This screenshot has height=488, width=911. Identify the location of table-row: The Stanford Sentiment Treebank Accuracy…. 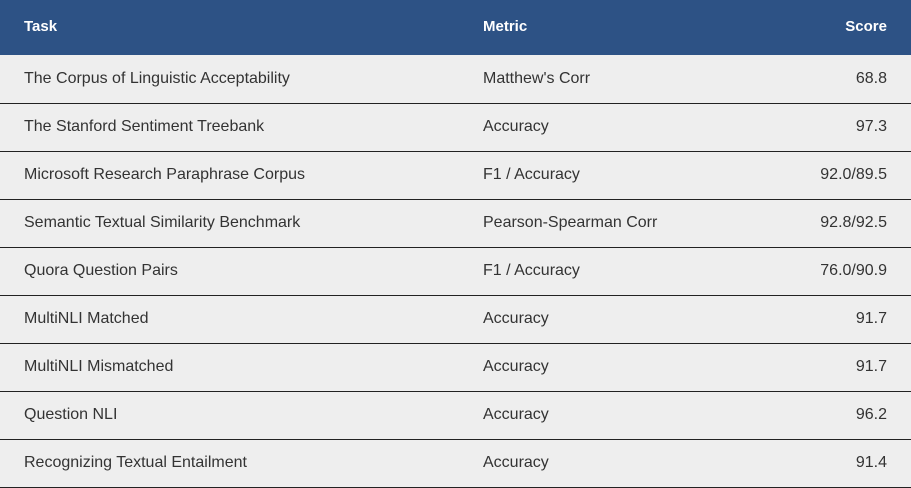
(455, 127).